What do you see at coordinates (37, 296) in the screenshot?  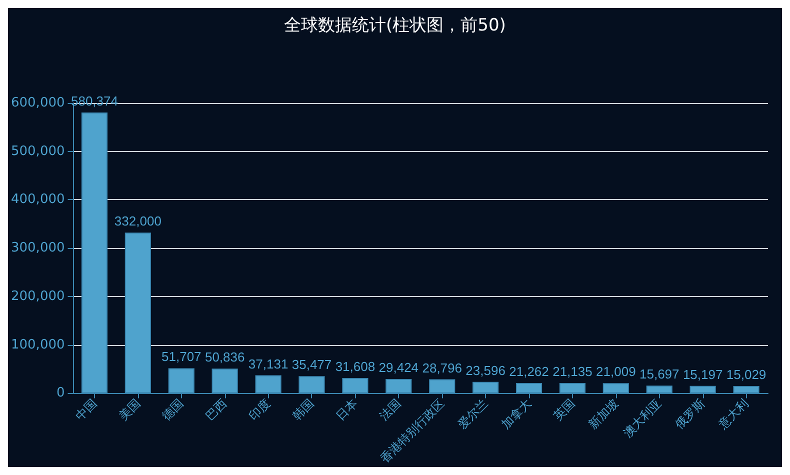 I see `y-tick-label: 200,000` at bounding box center [37, 296].